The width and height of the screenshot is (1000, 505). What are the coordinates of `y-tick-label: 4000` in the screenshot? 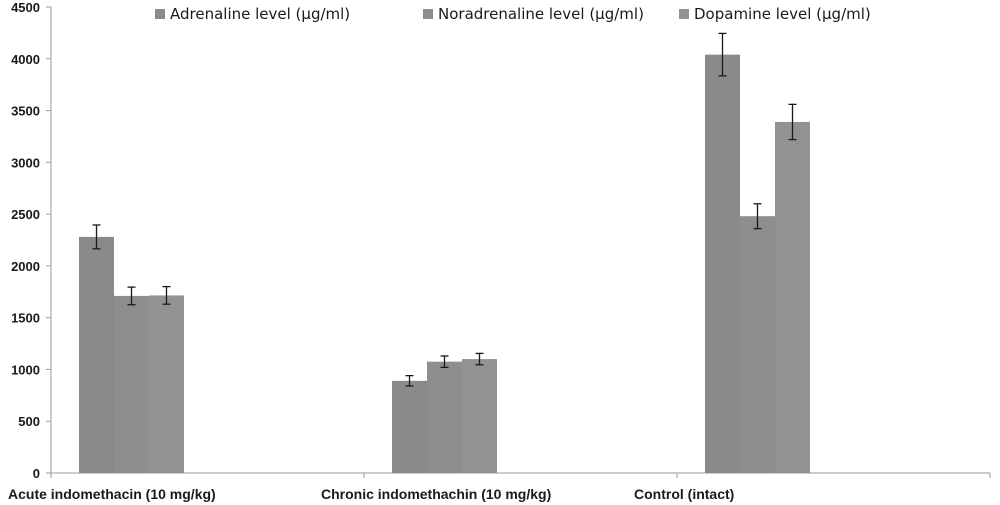 It's located at (25, 59).